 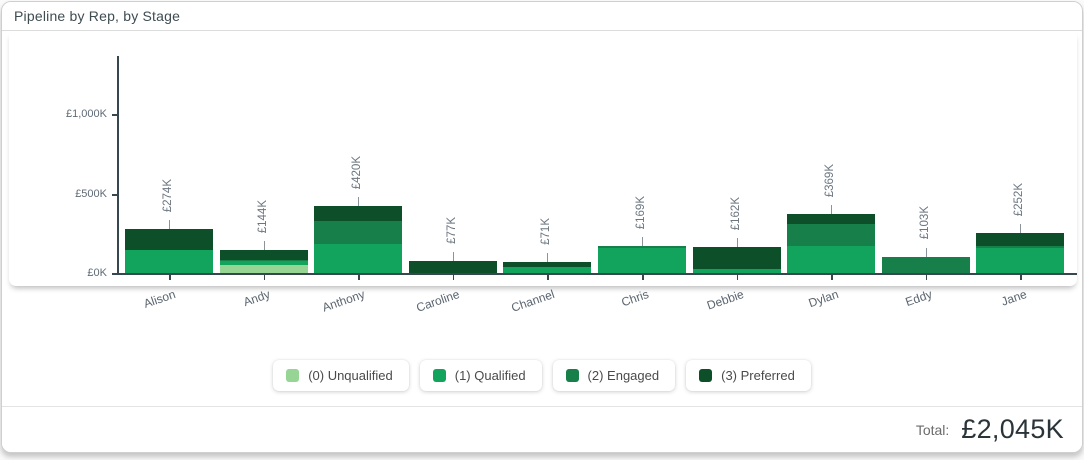 What do you see at coordinates (542, 16) in the screenshot?
I see `card-header: Pipeline by Rep, by Stage` at bounding box center [542, 16].